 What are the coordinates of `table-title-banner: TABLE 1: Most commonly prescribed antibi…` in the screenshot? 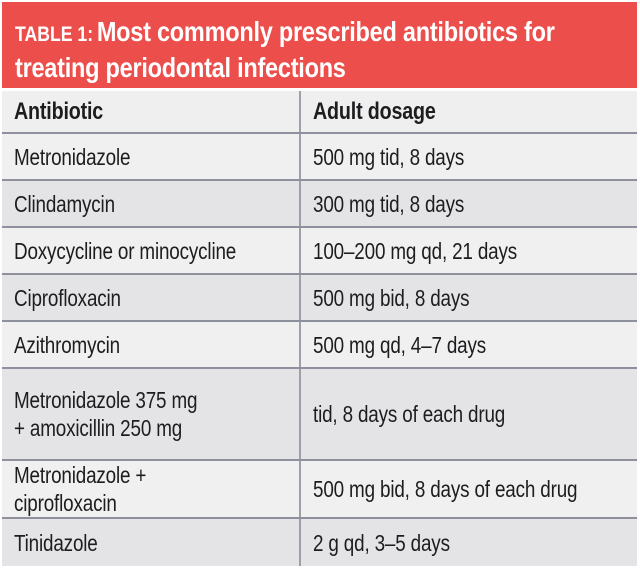 It's located at (319, 45).